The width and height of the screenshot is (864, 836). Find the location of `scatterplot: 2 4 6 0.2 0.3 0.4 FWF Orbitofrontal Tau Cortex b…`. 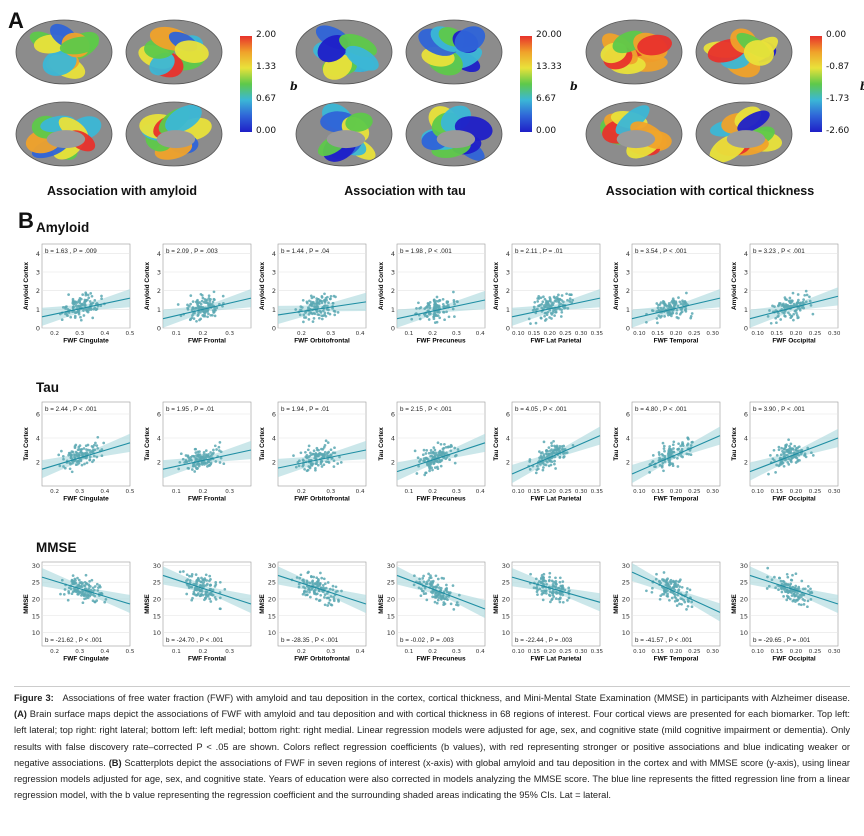

scatterplot: 2 4 6 0.2 0.3 0.4 FWF Orbitofrontal Tau Cortex b… is located at coordinates (314, 450).